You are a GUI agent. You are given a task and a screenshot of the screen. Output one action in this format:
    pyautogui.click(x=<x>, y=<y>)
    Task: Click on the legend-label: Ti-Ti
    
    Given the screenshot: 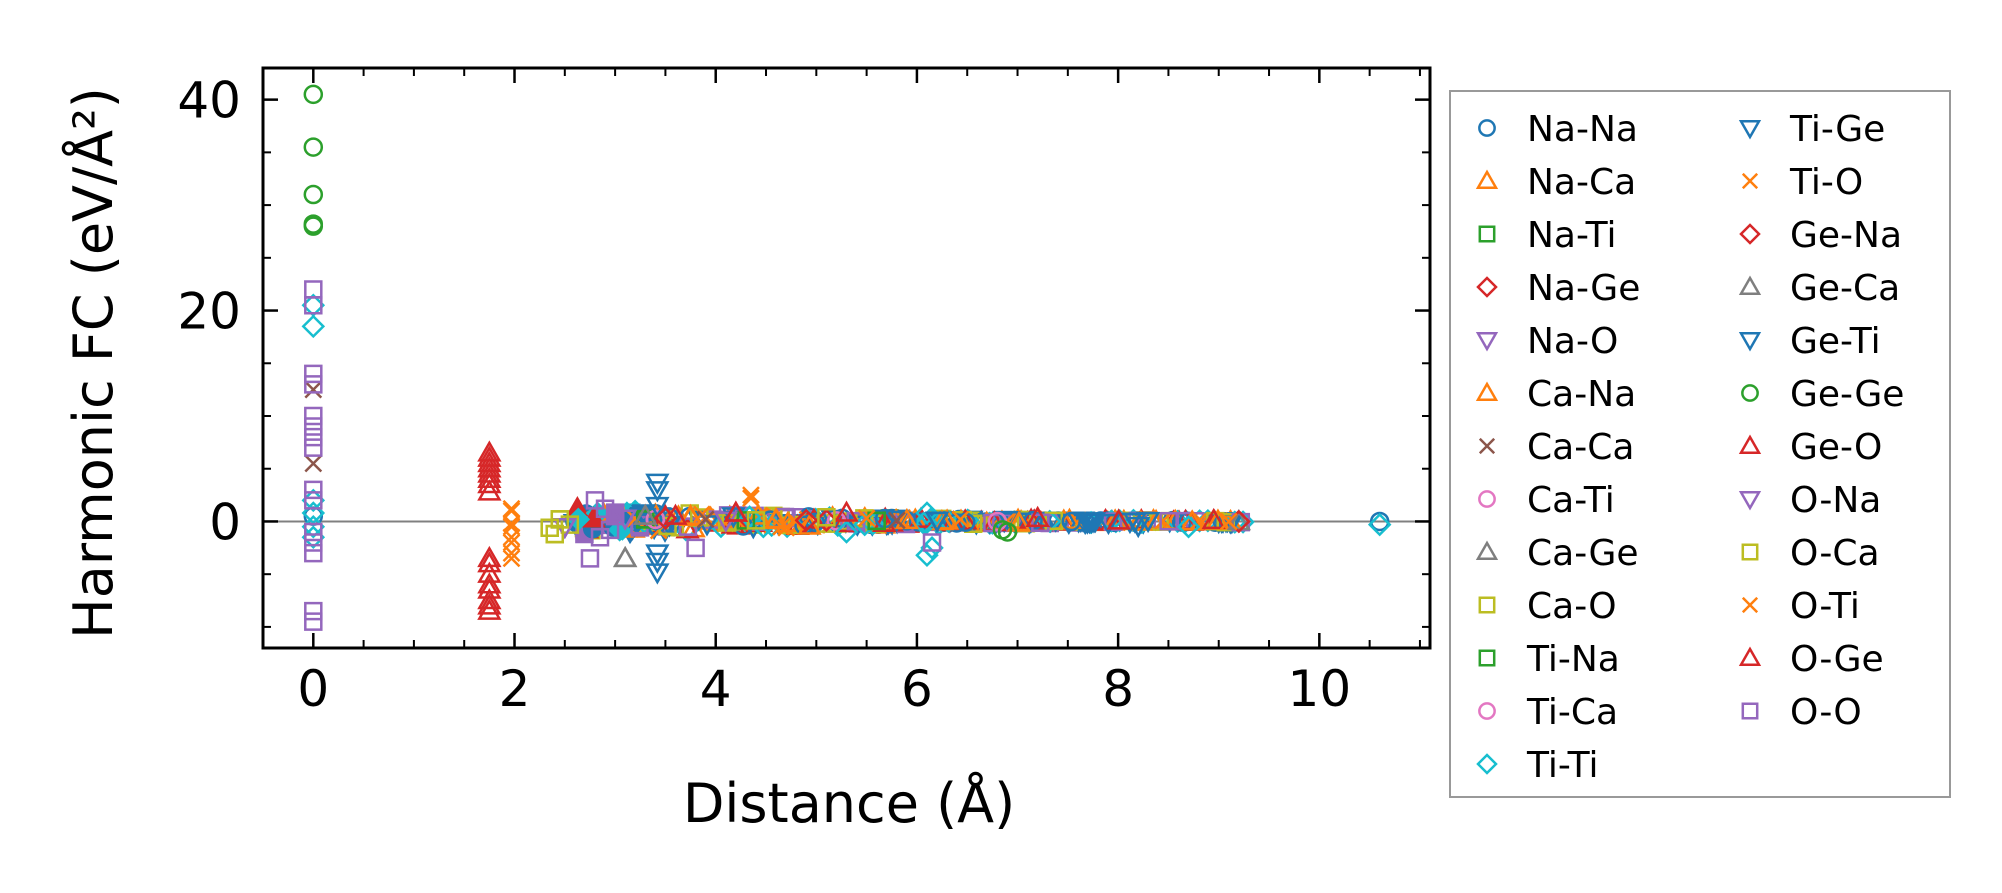 What is the action you would take?
    pyautogui.click(x=1562, y=765)
    